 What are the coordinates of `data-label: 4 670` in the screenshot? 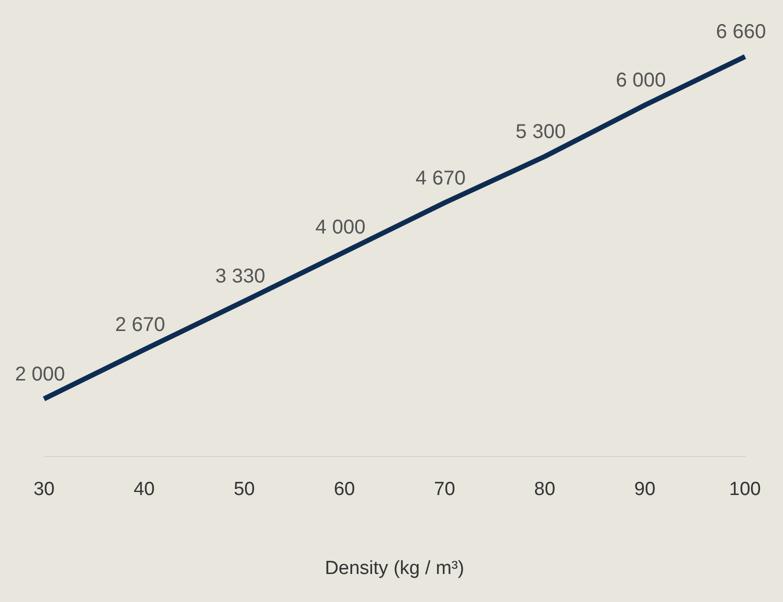 It's located at (441, 178).